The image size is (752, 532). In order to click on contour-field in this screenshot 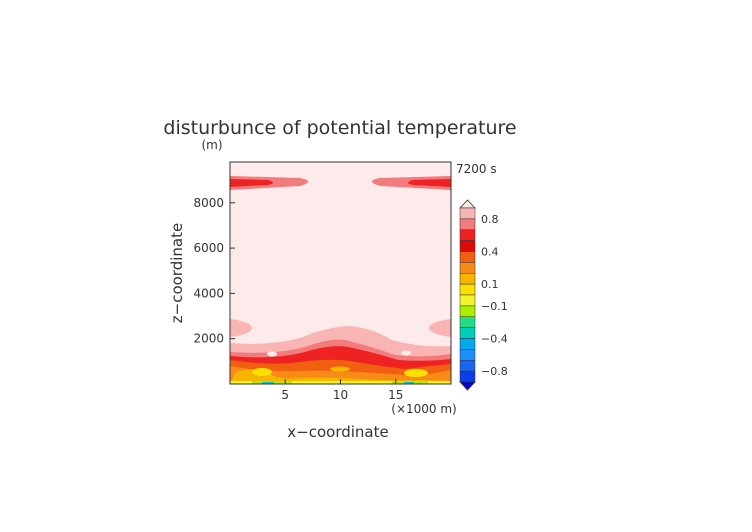, I will do `click(340, 280)`.